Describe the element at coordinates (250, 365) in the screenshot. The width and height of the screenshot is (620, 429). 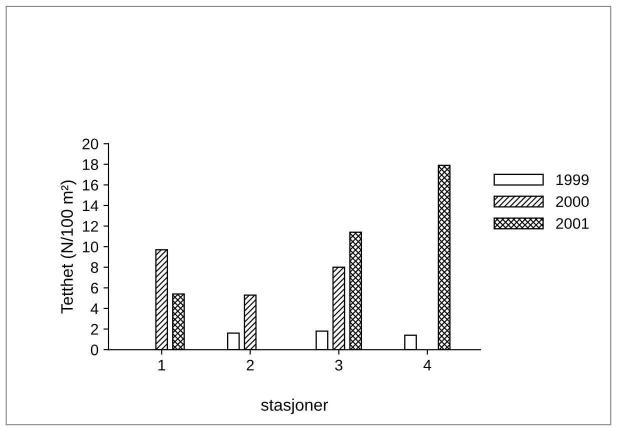
I see `x-tick-label: 2` at that location.